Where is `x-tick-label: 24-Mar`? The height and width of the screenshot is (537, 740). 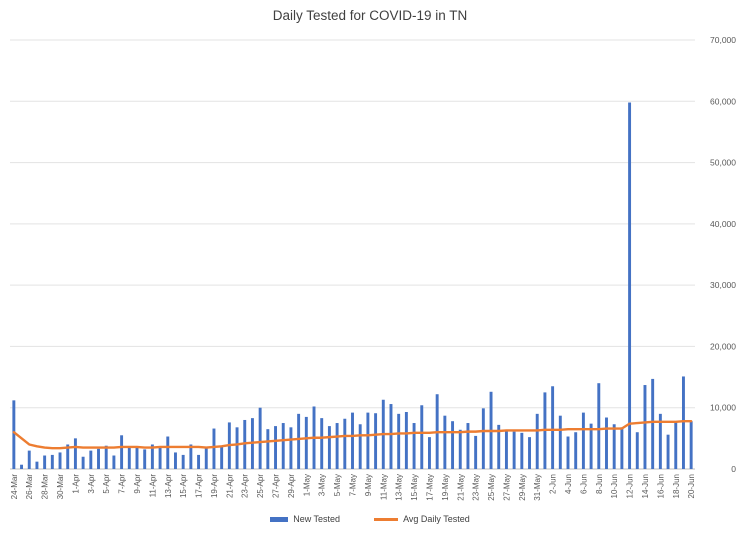
x-tick-label: 24-Mar is located at coordinates (14, 487).